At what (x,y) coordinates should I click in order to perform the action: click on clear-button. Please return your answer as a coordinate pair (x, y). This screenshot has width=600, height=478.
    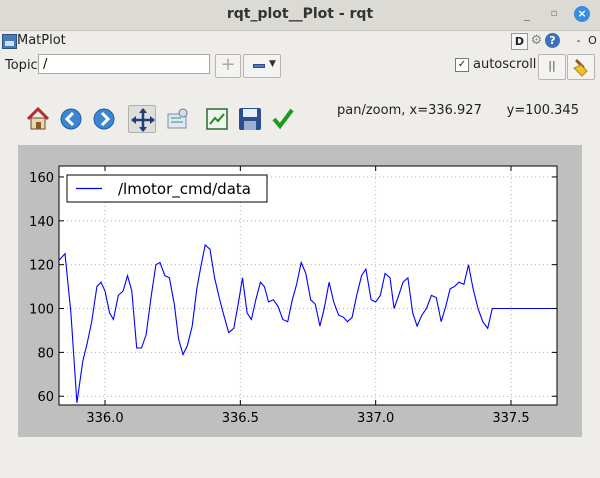
    Looking at the image, I should click on (581, 67).